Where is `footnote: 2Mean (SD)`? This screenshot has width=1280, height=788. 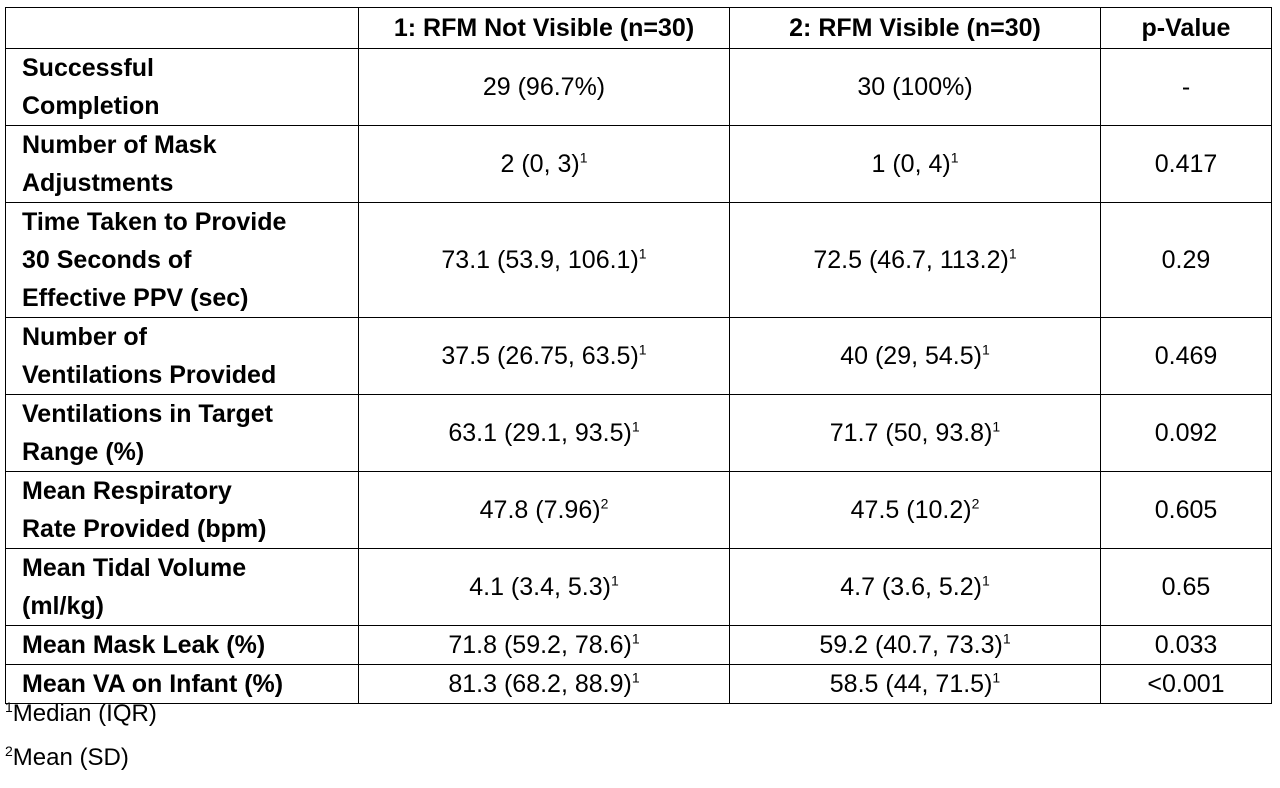 footnote: 2Mean (SD) is located at coordinates (81, 758).